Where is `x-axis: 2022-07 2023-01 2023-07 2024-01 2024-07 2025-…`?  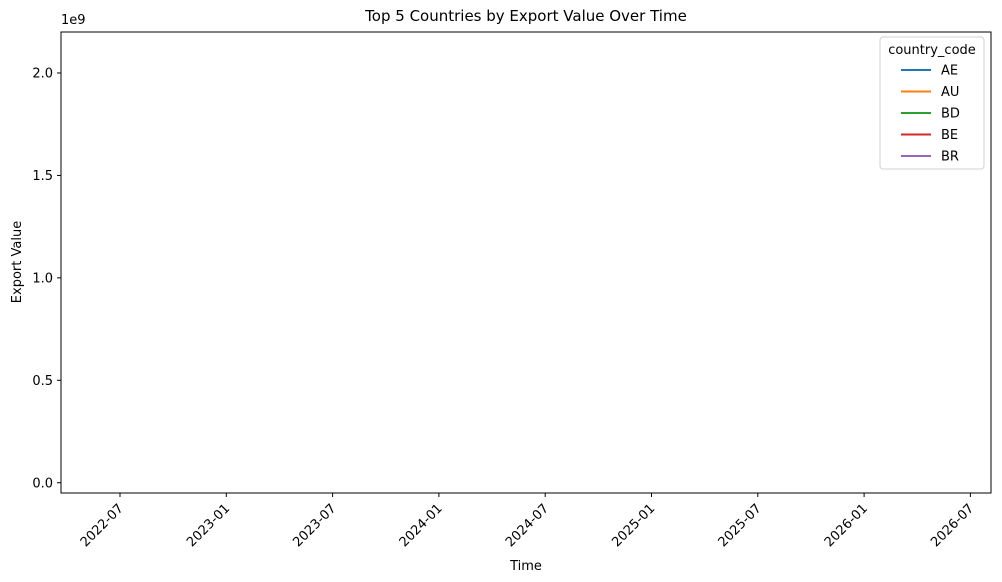
x-axis: 2022-07 2023-01 2023-07 2024-01 2024-07 2025-… is located at coordinates (527, 521).